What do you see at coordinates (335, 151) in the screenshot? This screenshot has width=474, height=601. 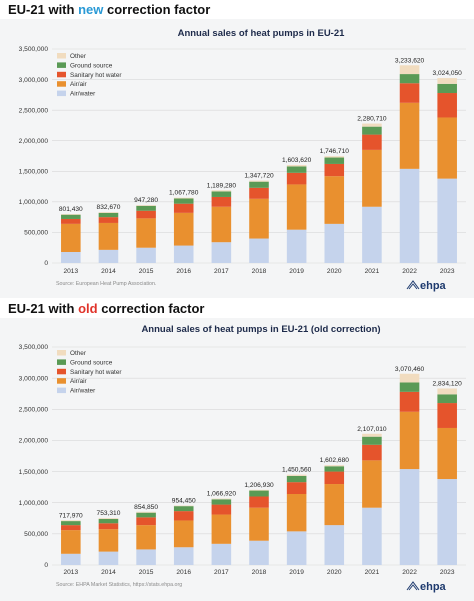 I see `total-label: 1,746,710` at bounding box center [335, 151].